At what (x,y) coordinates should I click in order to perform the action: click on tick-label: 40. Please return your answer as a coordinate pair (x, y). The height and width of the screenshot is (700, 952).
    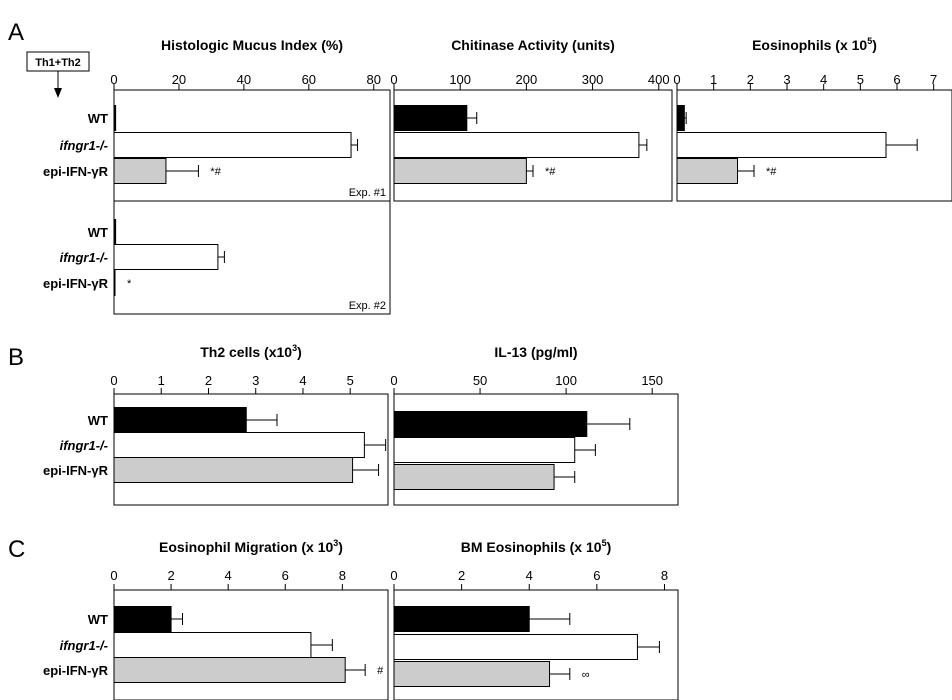
    Looking at the image, I should click on (244, 79).